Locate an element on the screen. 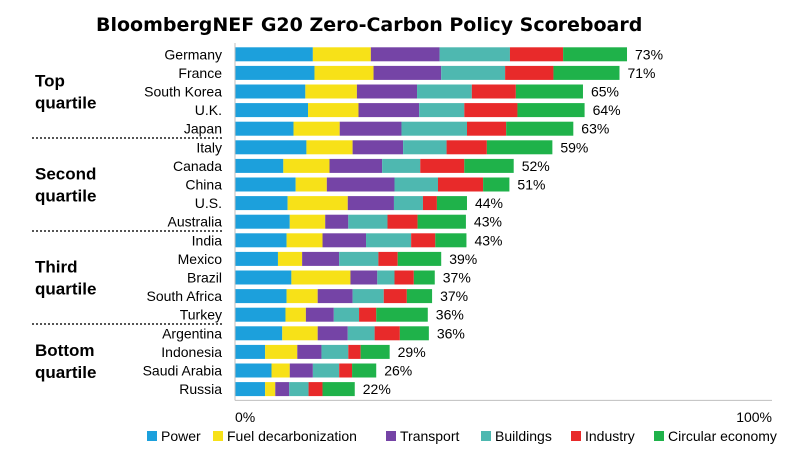 This screenshot has height=466, width=810. legend-item-transport: Transport is located at coordinates (423, 436).